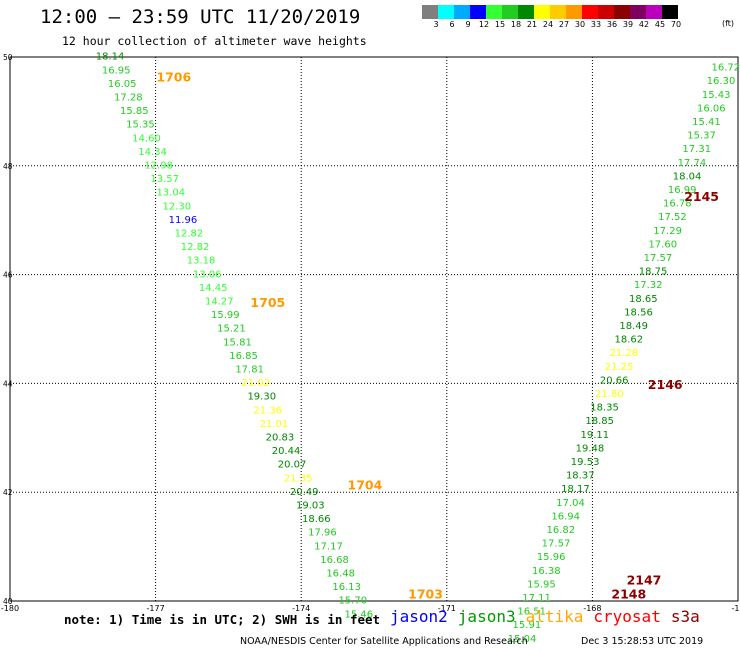  What do you see at coordinates (662, 244) in the screenshot?
I see `wave-height-label: 17.60` at bounding box center [662, 244].